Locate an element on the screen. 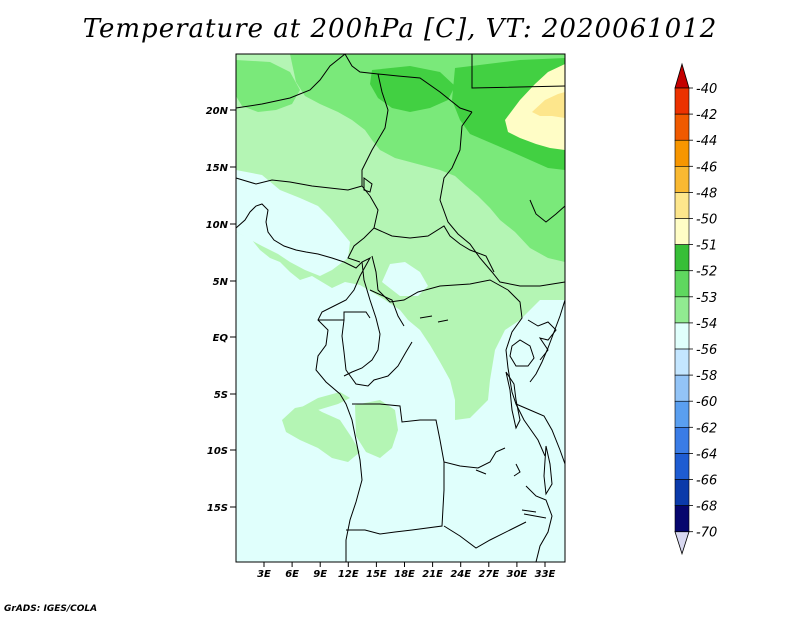 The width and height of the screenshot is (800, 618). field-50-northeast is located at coordinates (535, 107).